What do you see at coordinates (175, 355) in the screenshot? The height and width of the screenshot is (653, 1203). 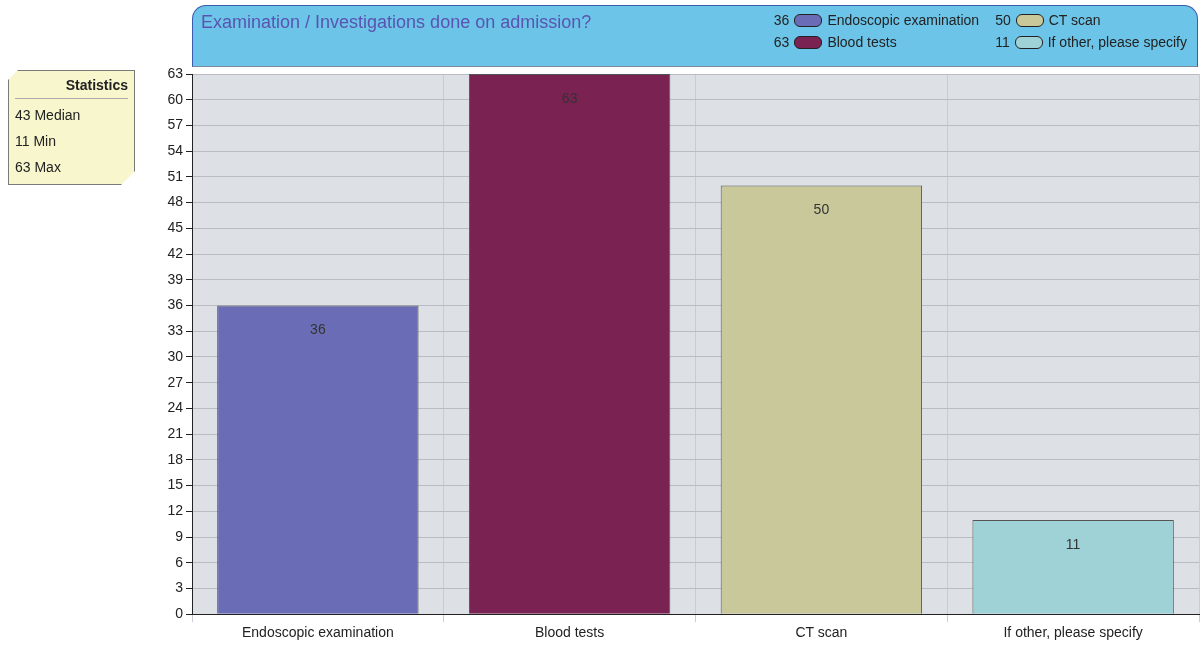 I see `y-tick-label: 30` at bounding box center [175, 355].